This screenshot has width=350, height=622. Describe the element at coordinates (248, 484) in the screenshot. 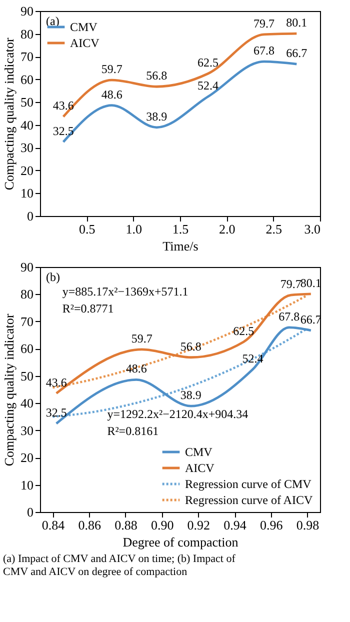

I see `legend-label: Regression curve of CMV` at that location.